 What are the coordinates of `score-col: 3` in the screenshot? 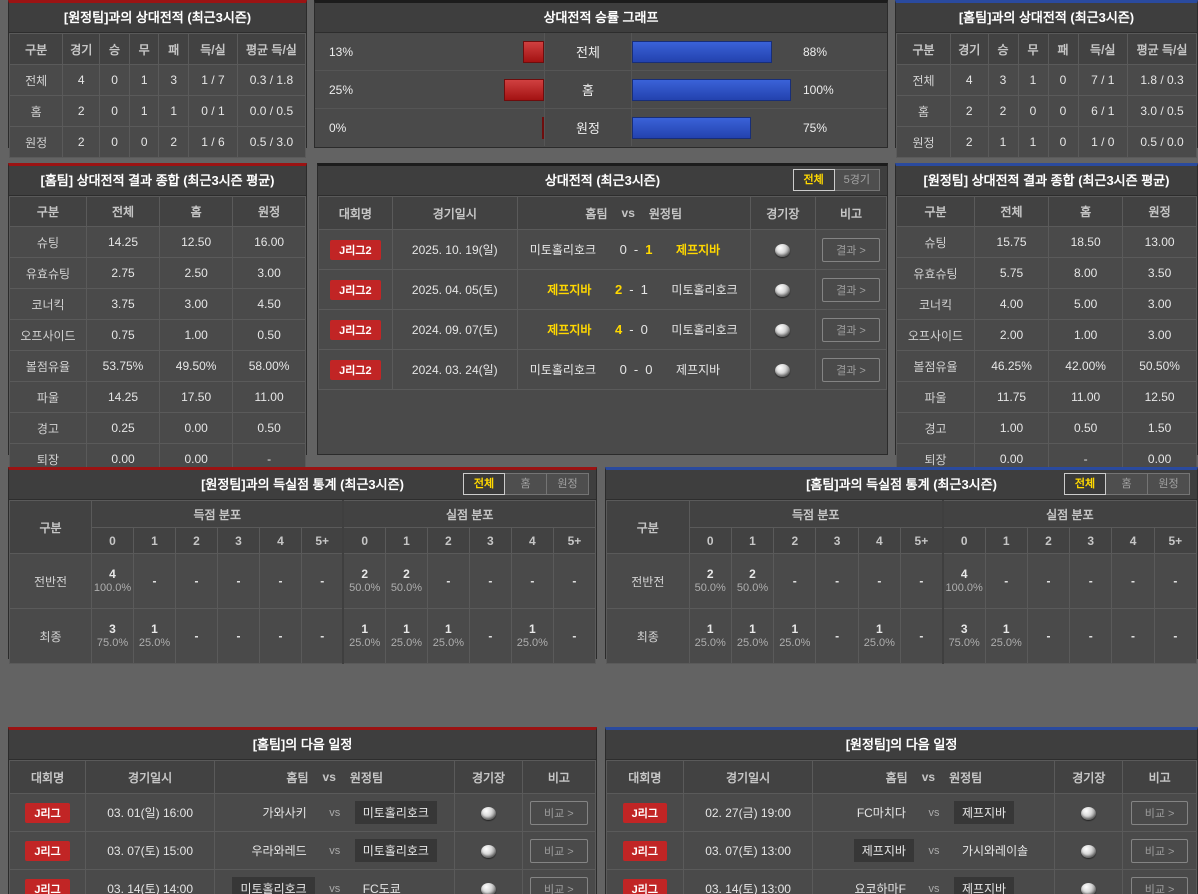 It's located at (837, 540).